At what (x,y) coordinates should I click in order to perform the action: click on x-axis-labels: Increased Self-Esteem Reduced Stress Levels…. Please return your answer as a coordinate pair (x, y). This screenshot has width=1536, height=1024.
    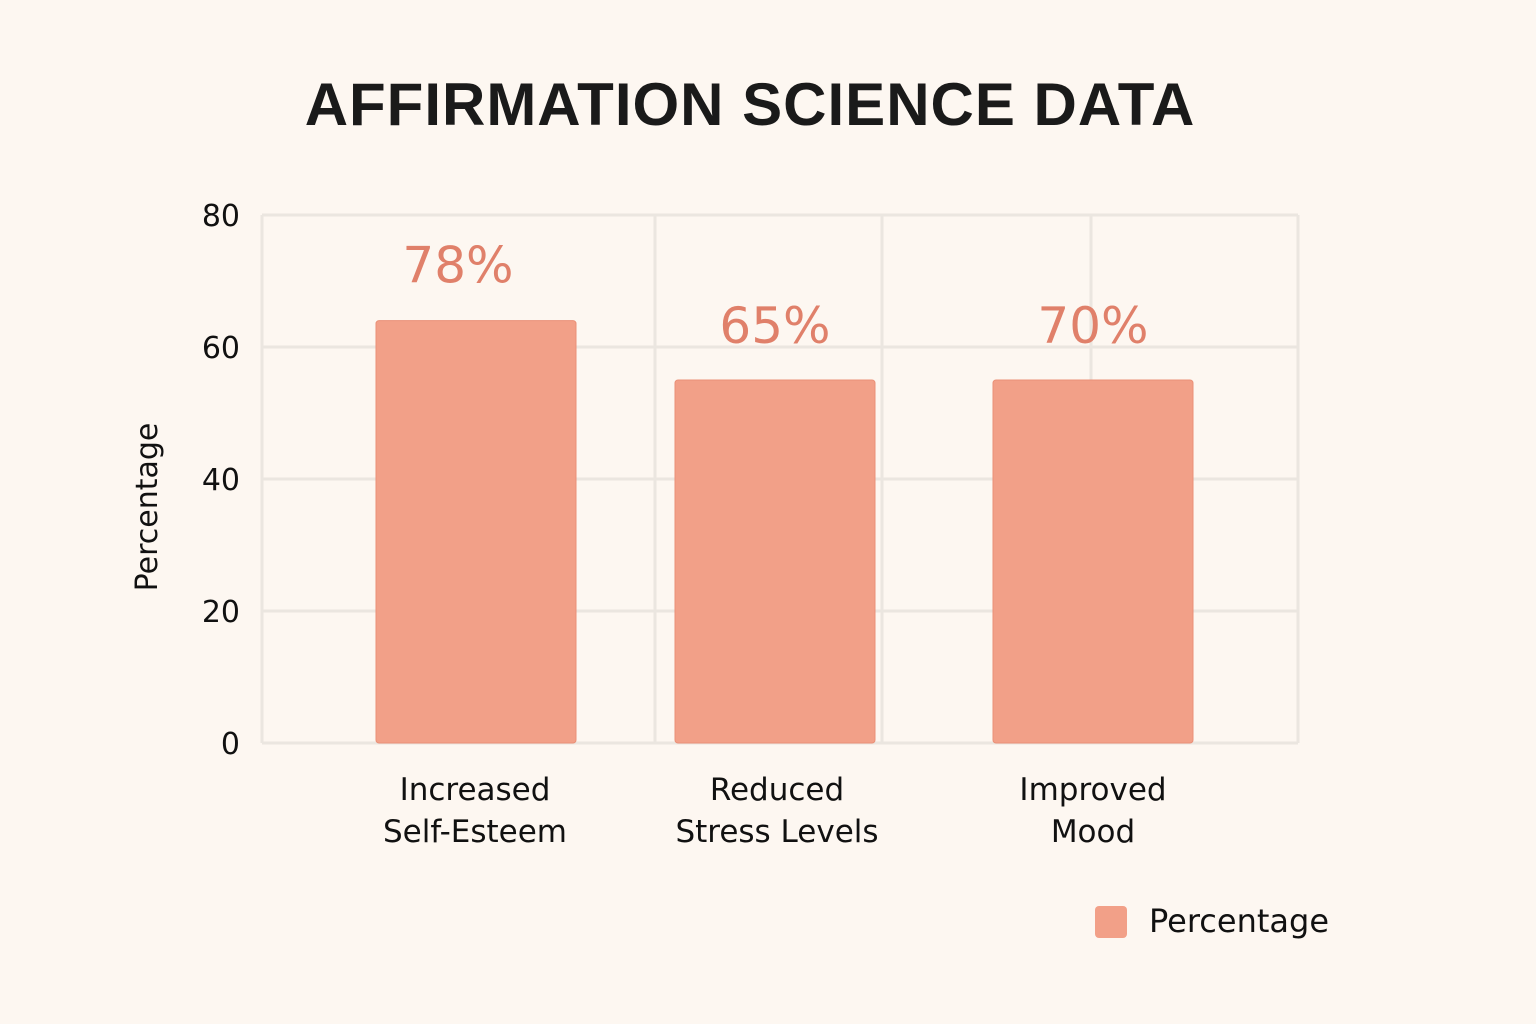
    Looking at the image, I should click on (775, 811).